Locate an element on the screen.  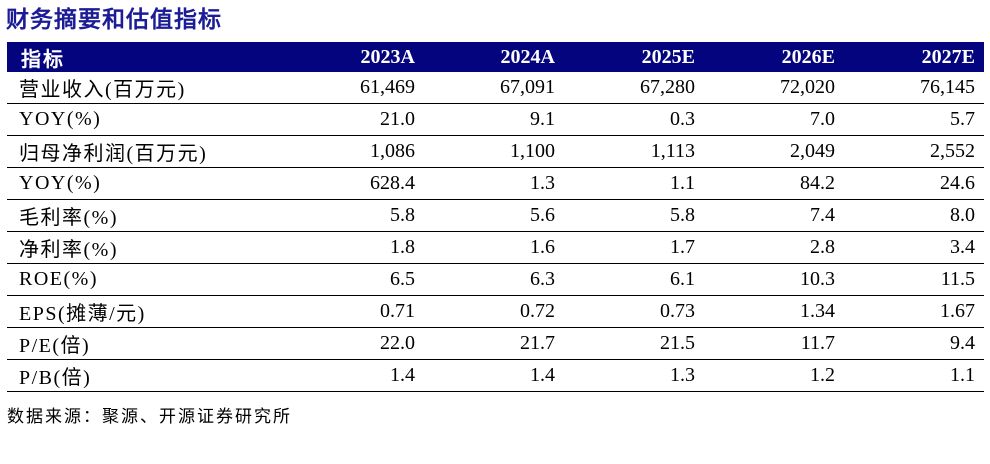
row-value: 3.4 is located at coordinates (914, 247).